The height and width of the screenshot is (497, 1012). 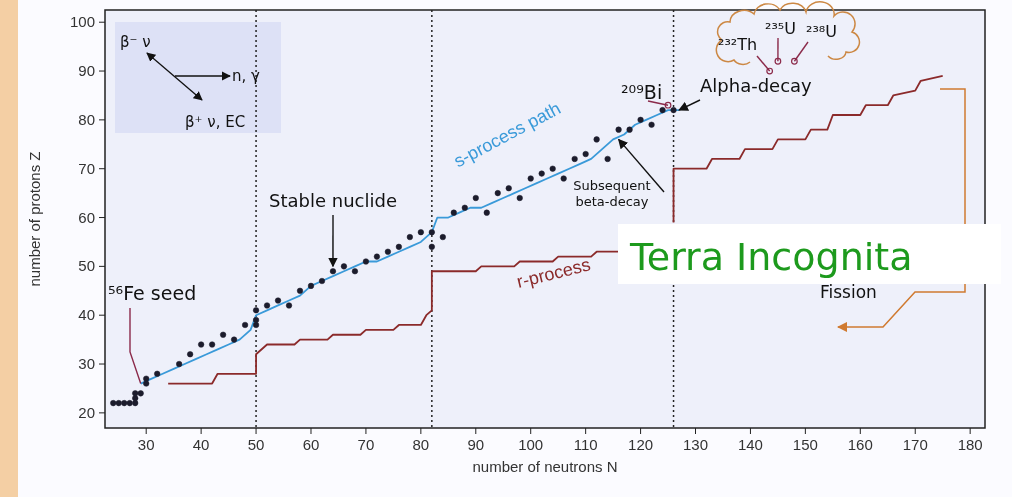 I want to click on annotation: ⁵⁶Fe seed, so click(x=152, y=293).